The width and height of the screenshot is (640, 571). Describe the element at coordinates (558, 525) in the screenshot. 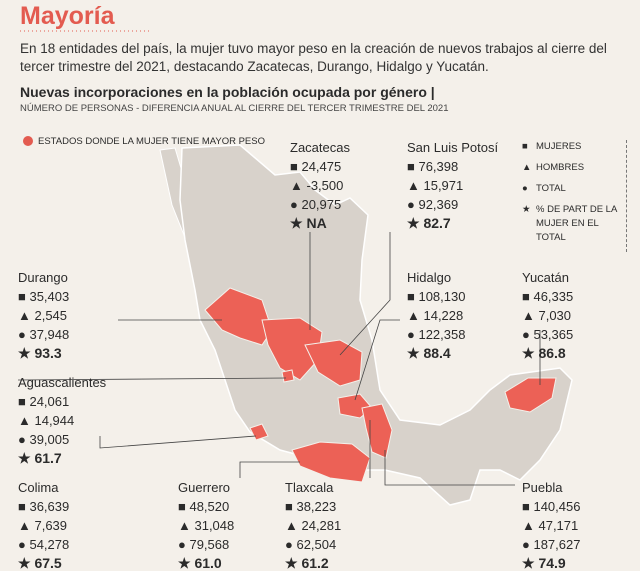

I see `hombres-value: 47,171` at that location.